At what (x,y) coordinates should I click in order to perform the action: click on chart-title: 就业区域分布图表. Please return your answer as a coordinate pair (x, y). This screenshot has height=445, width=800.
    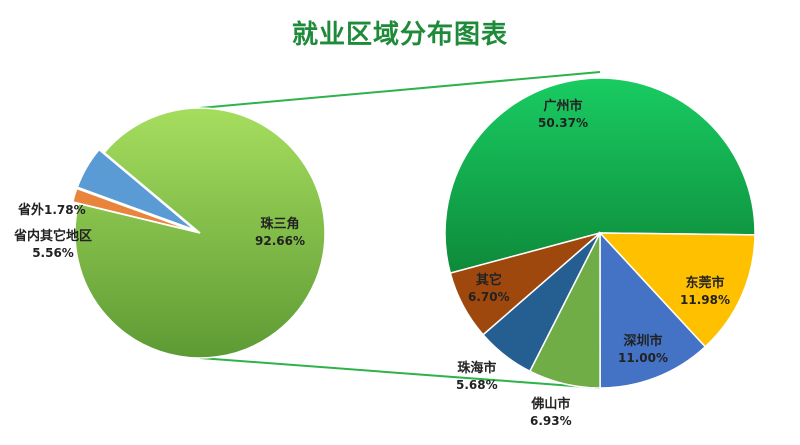
    Looking at the image, I should click on (399, 35).